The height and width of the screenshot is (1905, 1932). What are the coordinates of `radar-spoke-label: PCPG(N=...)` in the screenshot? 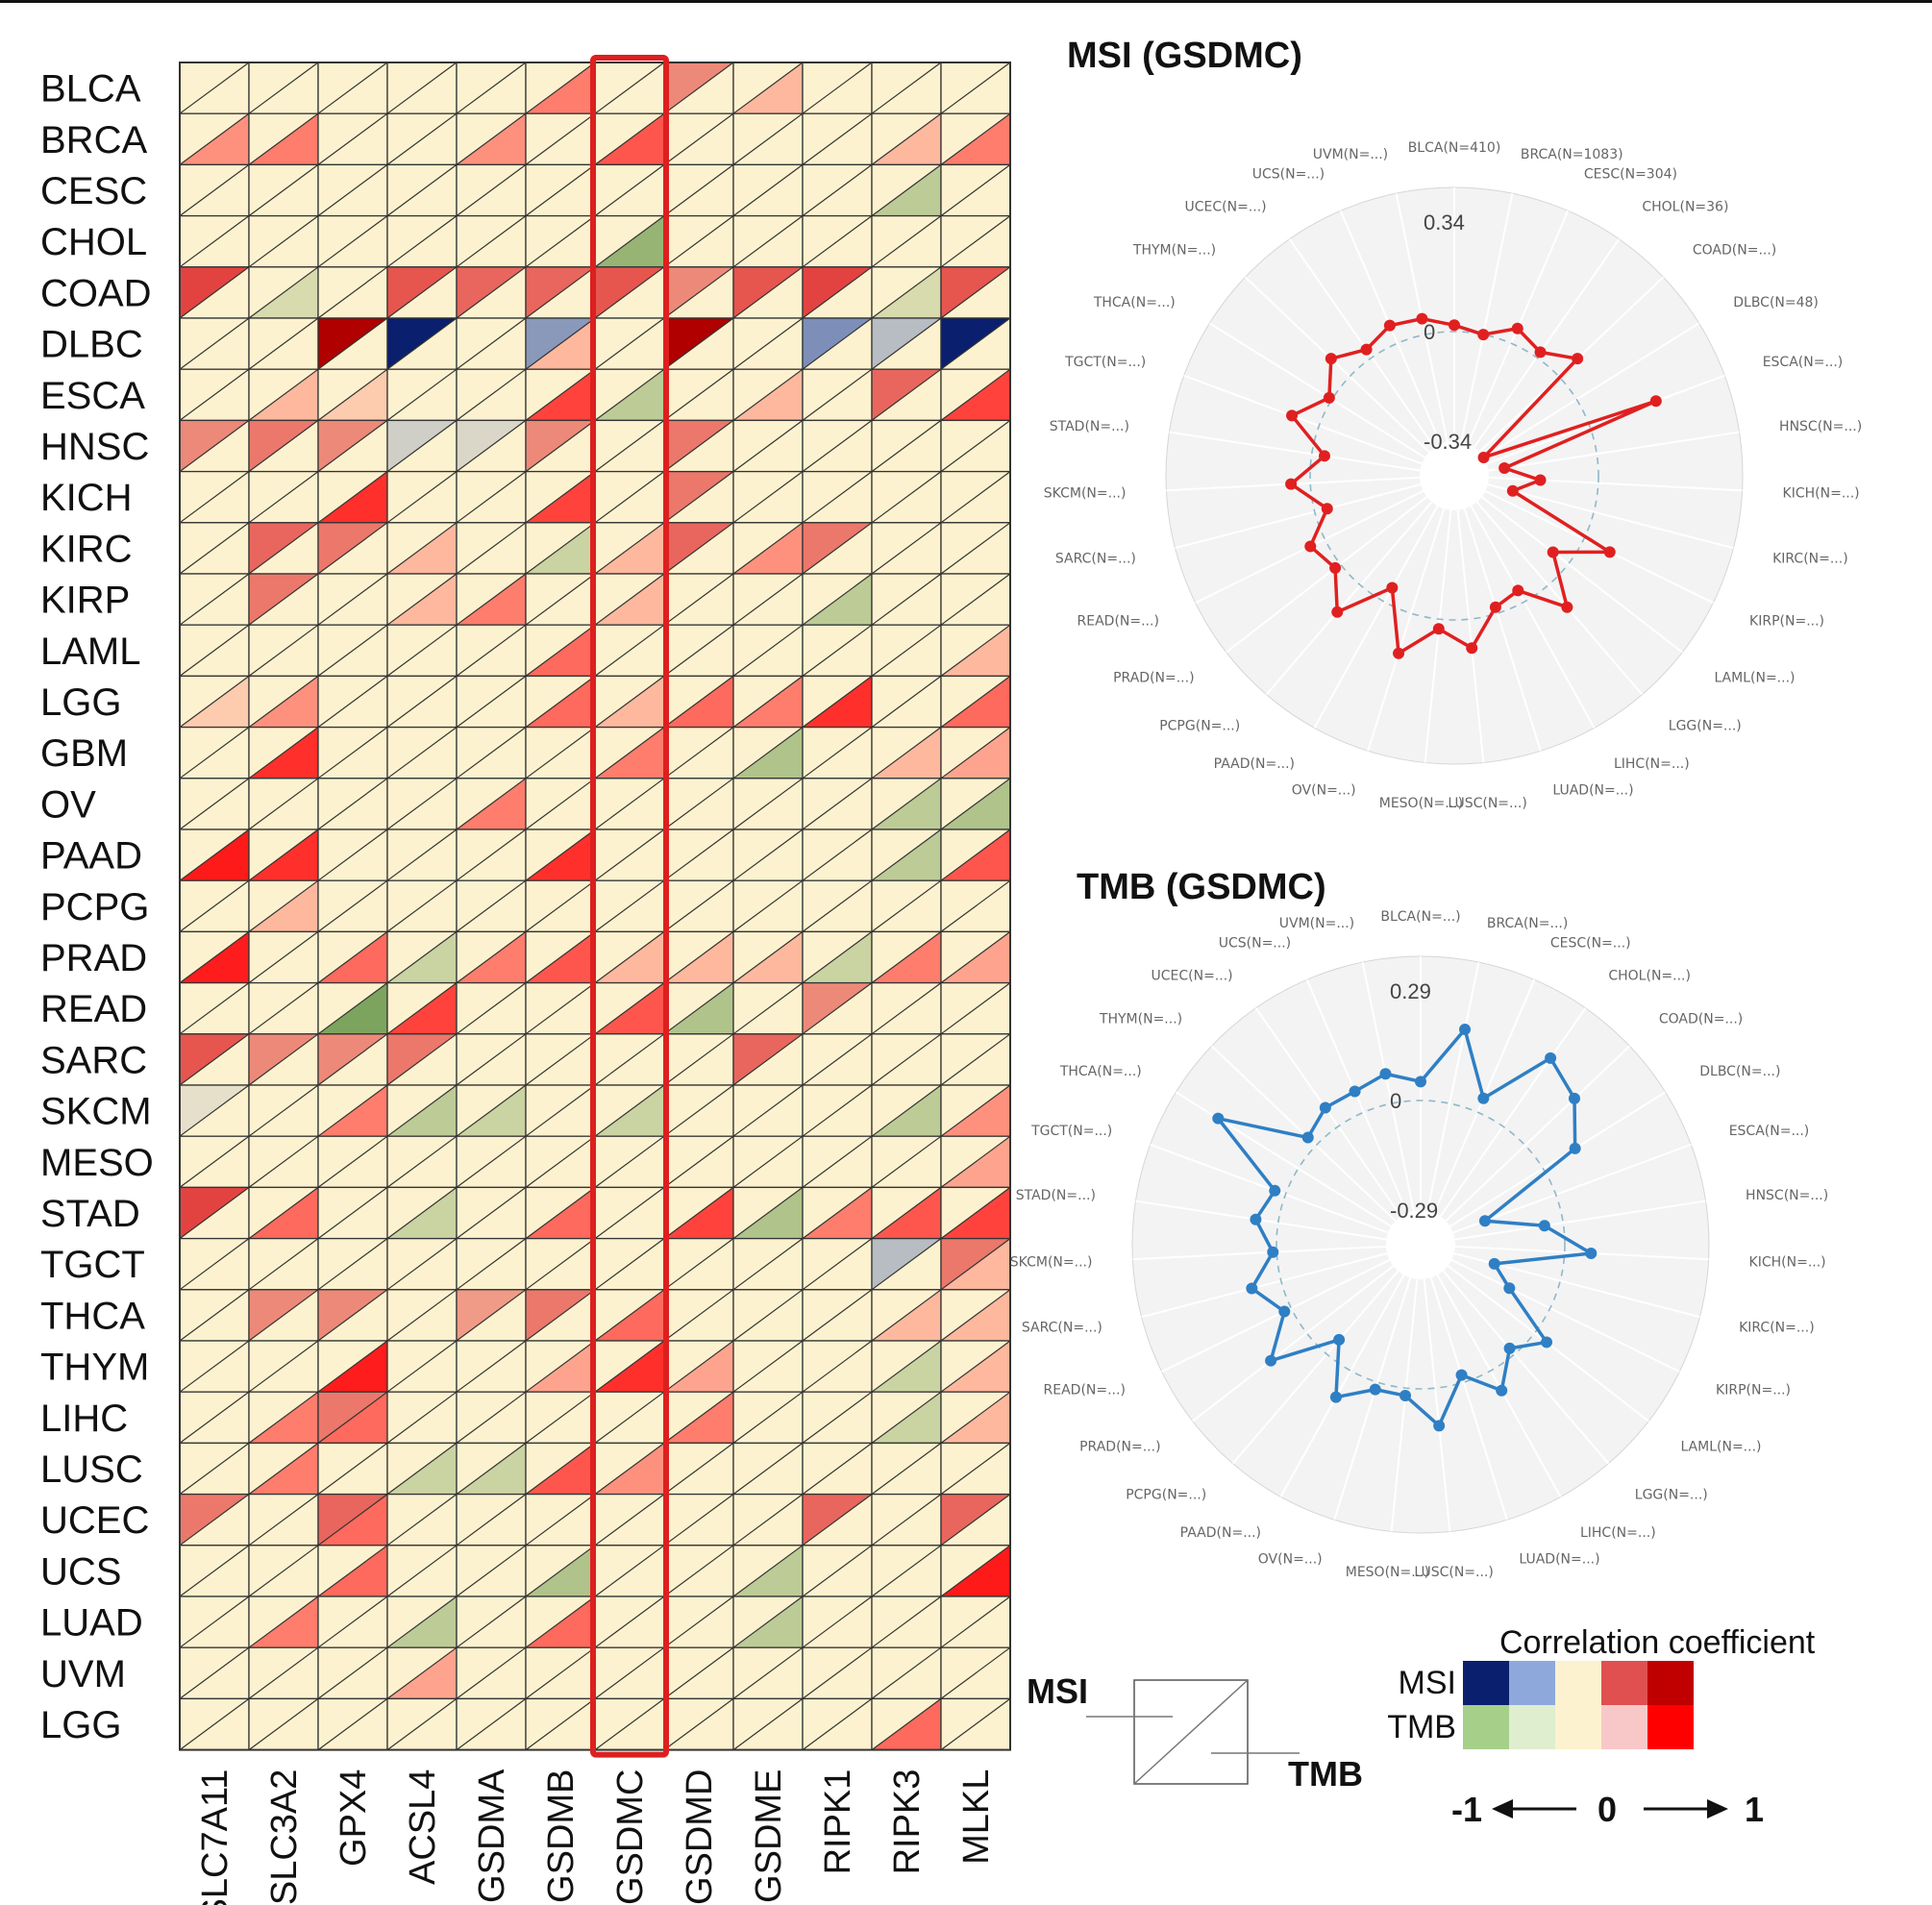 It's located at (1200, 725).